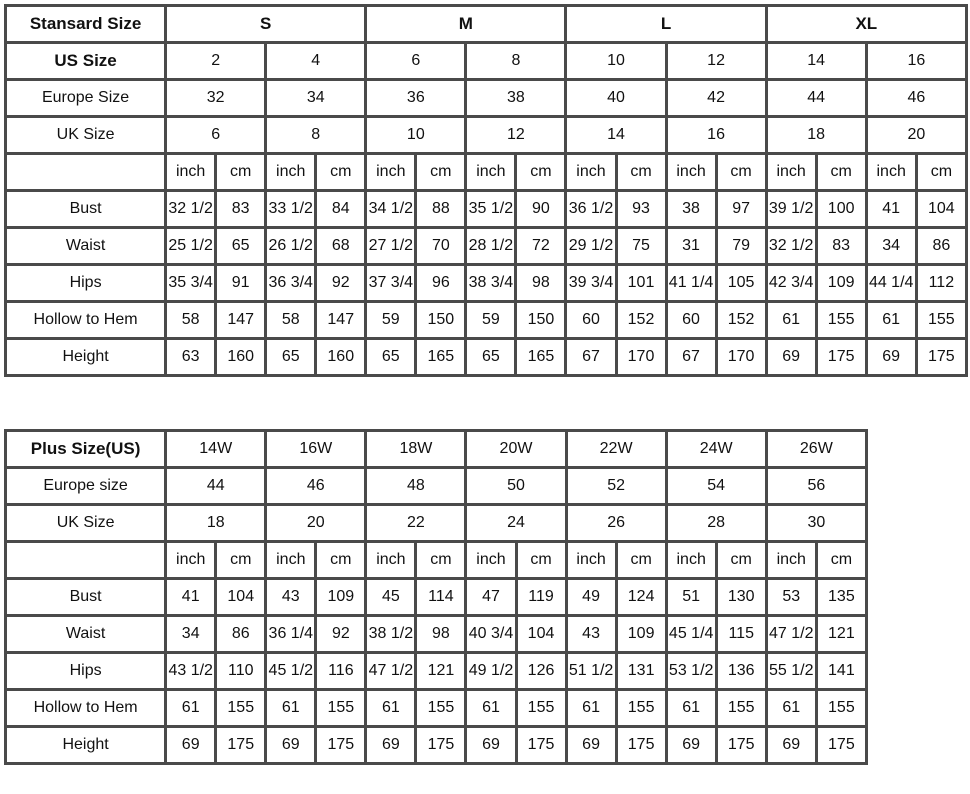 Image resolution: width=970 pixels, height=794 pixels. Describe the element at coordinates (416, 523) in the screenshot. I see `size-cell: 22` at that location.